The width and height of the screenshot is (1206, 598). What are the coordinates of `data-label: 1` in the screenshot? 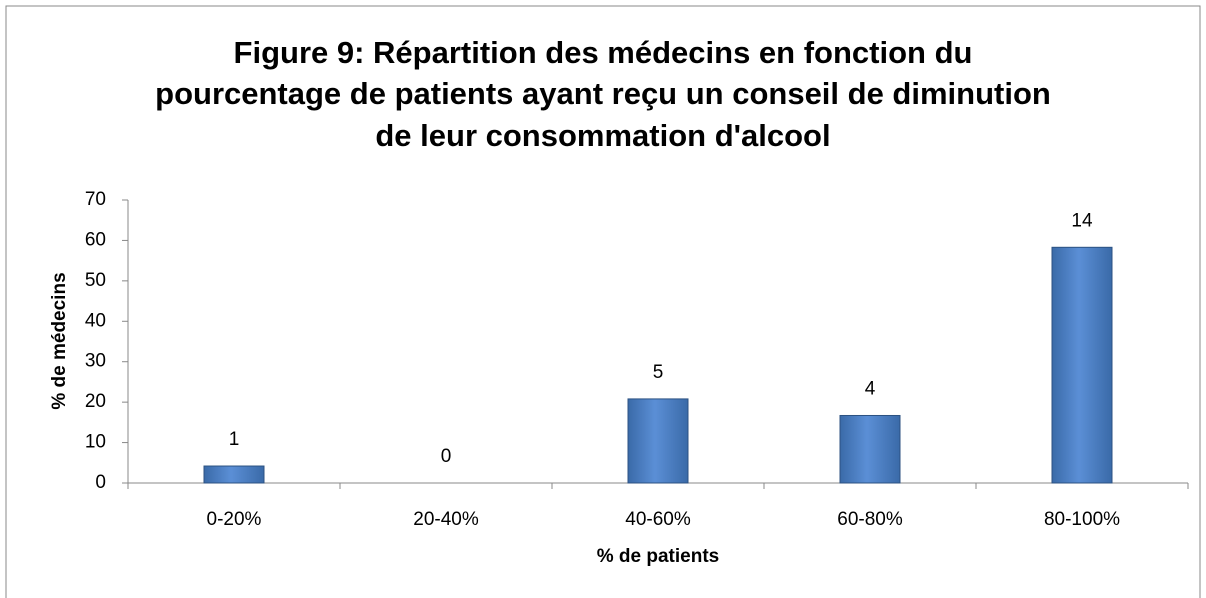 It's located at (234, 439).